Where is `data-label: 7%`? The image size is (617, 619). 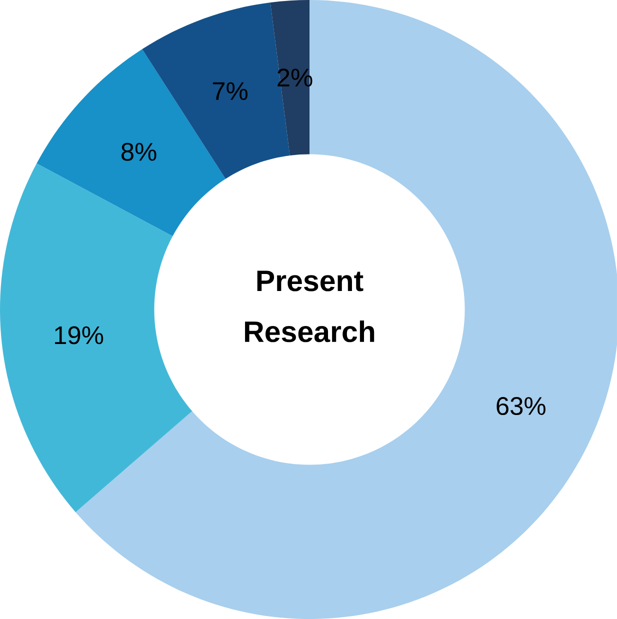 data-label: 7% is located at coordinates (230, 91).